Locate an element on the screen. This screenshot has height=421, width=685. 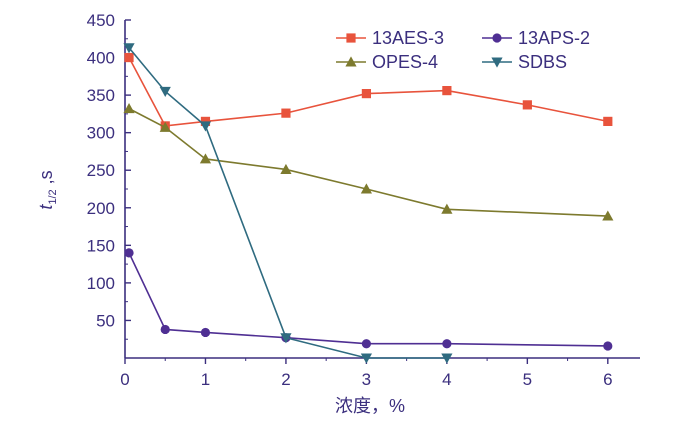
y-tick-label: 50 is located at coordinates (105, 320).